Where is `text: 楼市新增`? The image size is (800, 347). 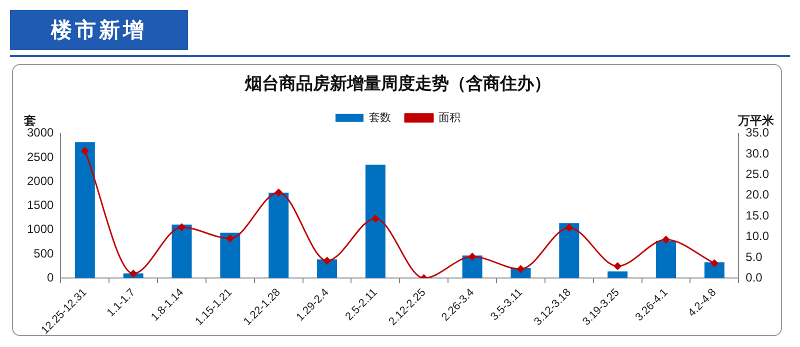 text: 楼市新增 is located at coordinates (99, 30).